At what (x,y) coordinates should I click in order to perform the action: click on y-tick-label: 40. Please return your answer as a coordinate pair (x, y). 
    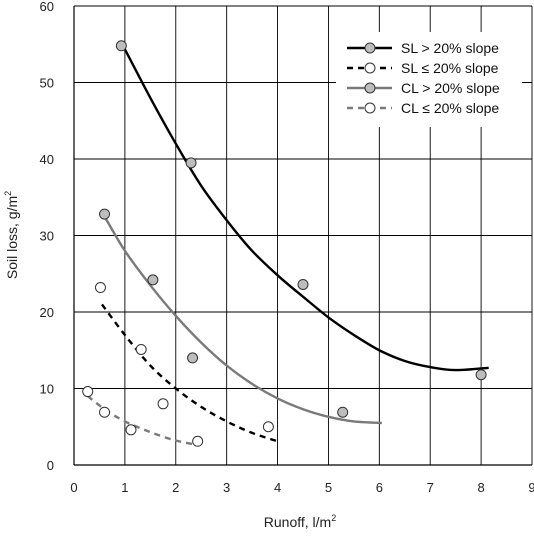
    Looking at the image, I should click on (47, 159).